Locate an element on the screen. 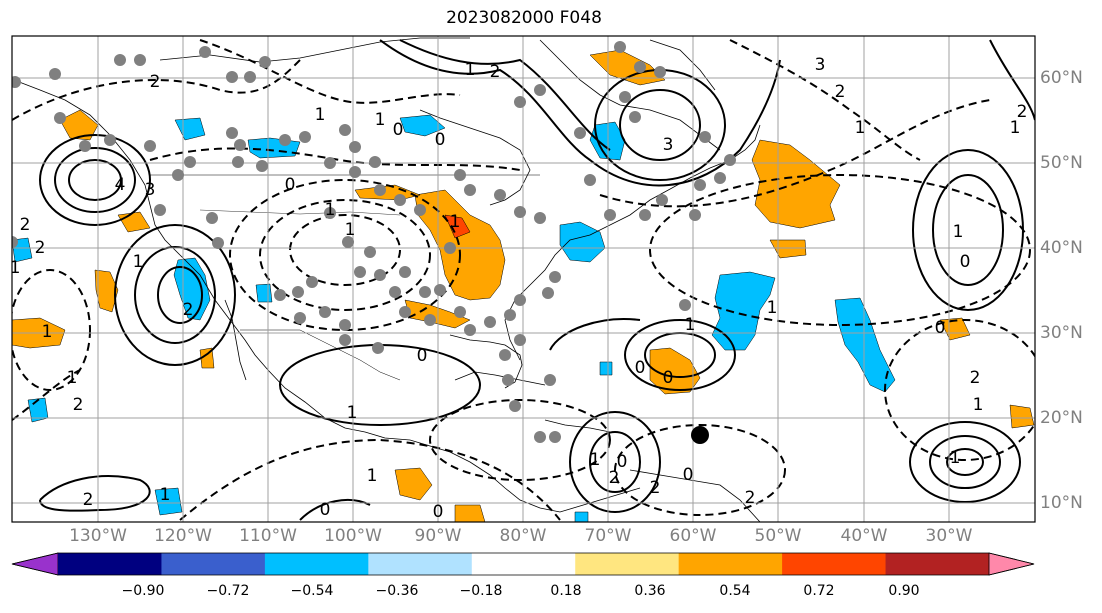 The width and height of the screenshot is (1102, 613). lon-label-30w: 30°W is located at coordinates (949, 536).